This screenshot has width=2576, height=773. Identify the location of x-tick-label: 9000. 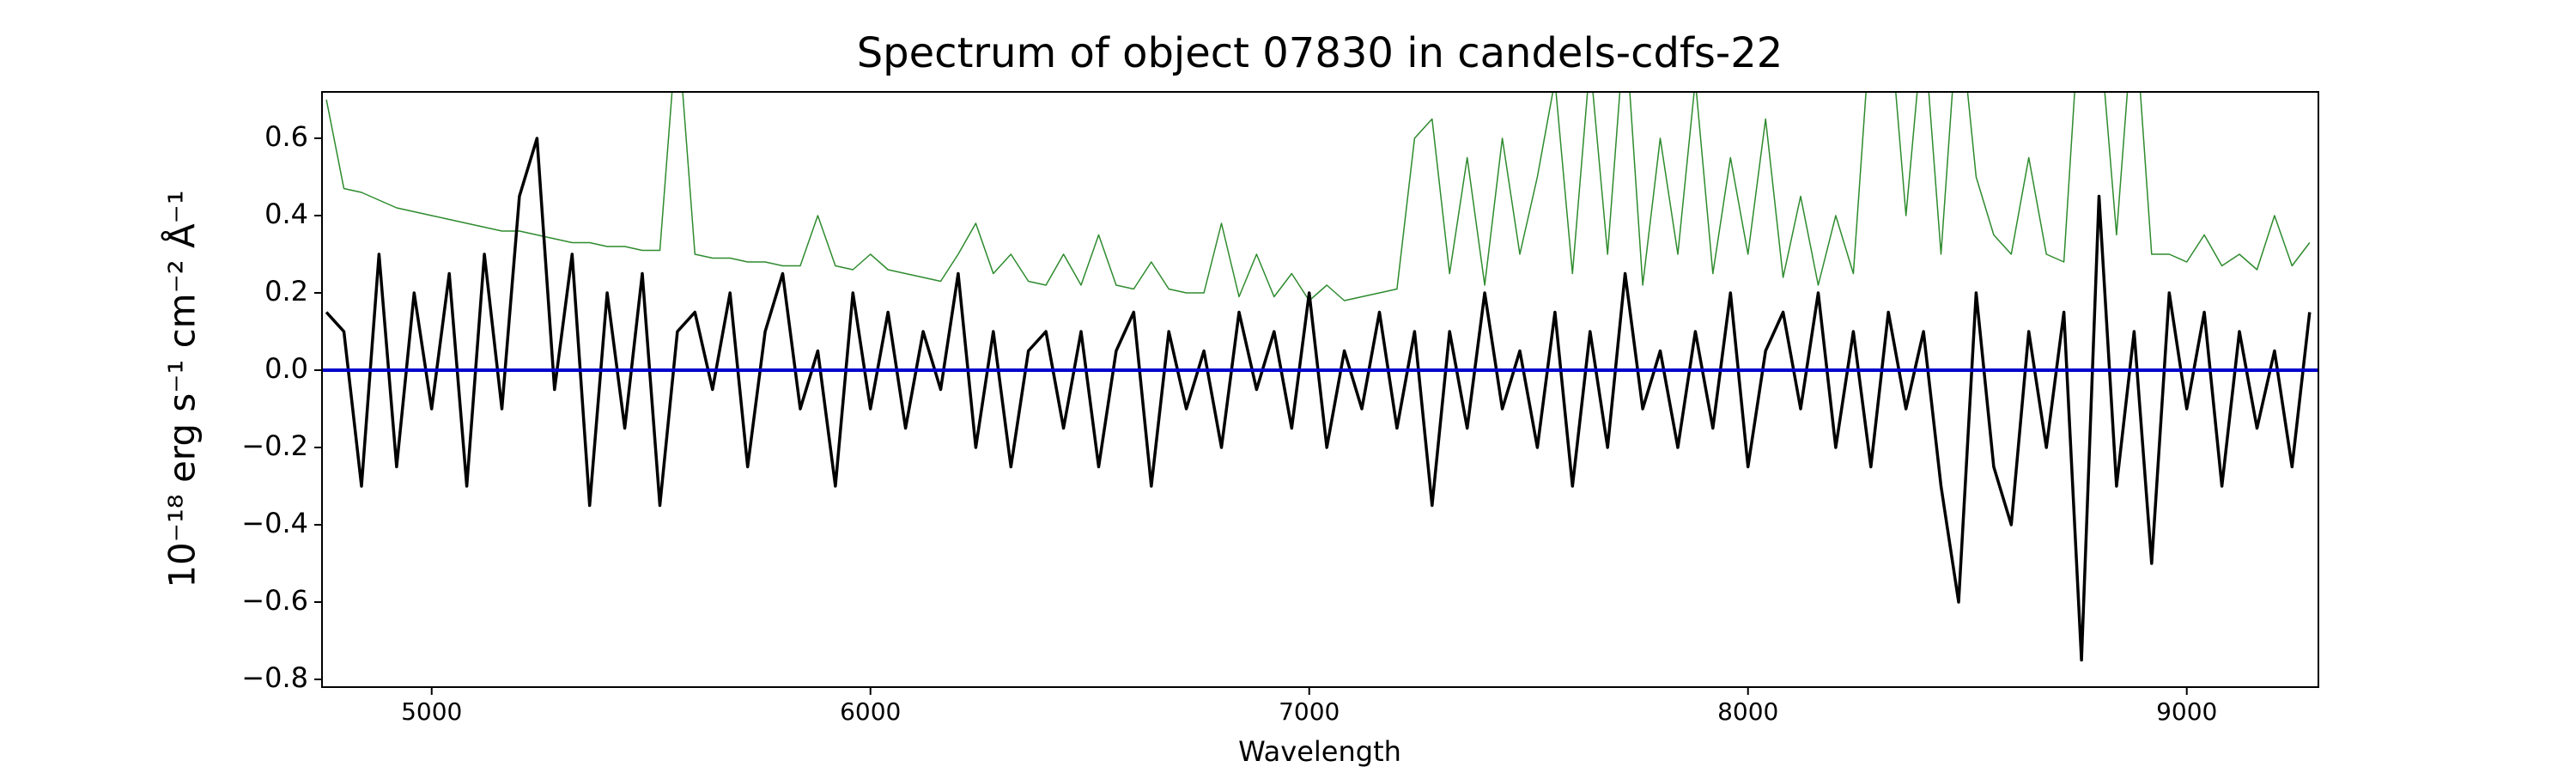
(2186, 711).